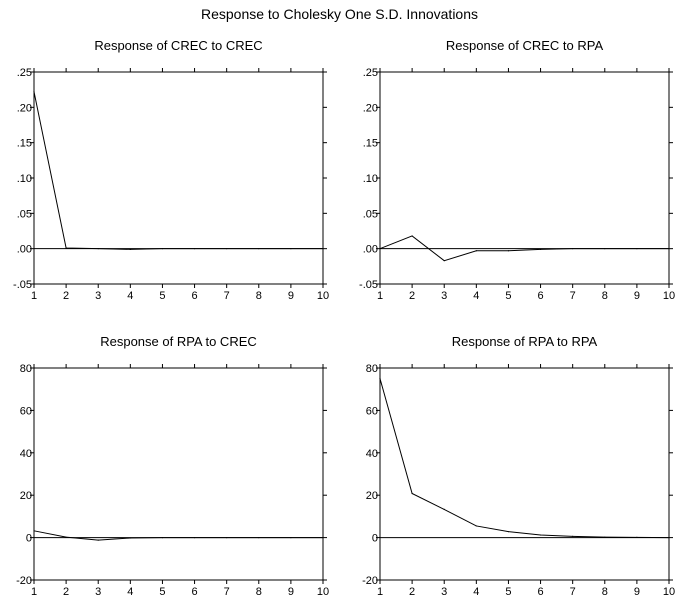 Image resolution: width=679 pixels, height=597 pixels. What do you see at coordinates (178, 341) in the screenshot?
I see `panel-title: Response of RPA to CREC` at bounding box center [178, 341].